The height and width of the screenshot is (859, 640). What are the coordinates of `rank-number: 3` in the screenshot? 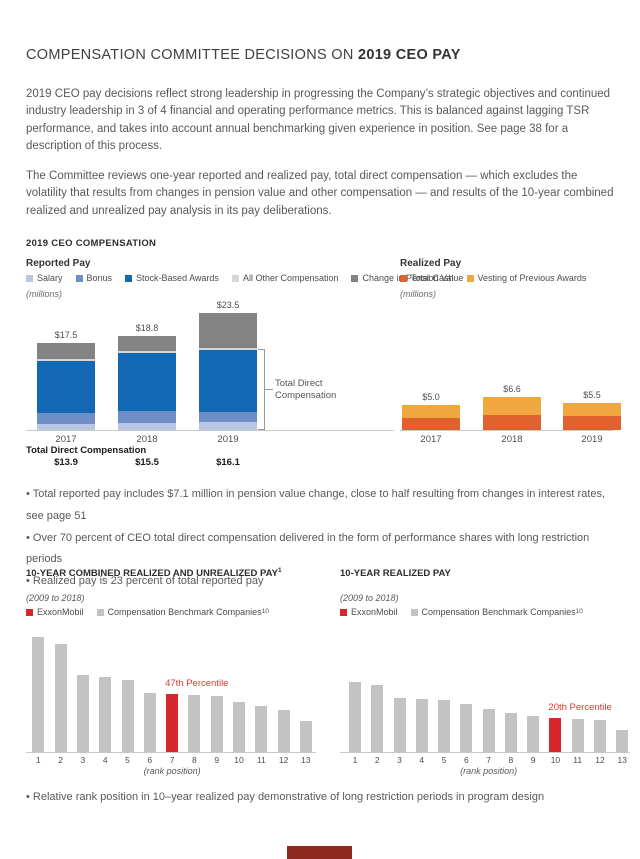 It's located at (83, 760).